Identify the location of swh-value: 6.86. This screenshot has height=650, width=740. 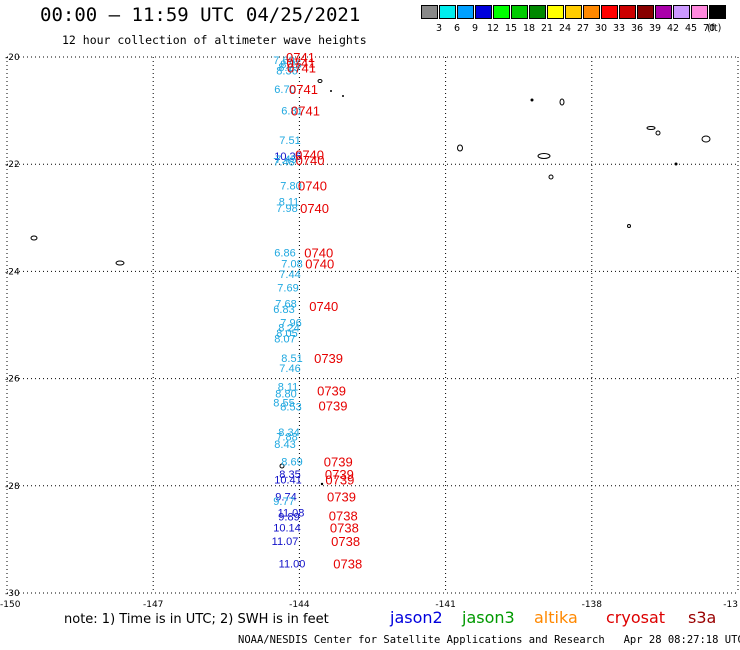
(284, 254).